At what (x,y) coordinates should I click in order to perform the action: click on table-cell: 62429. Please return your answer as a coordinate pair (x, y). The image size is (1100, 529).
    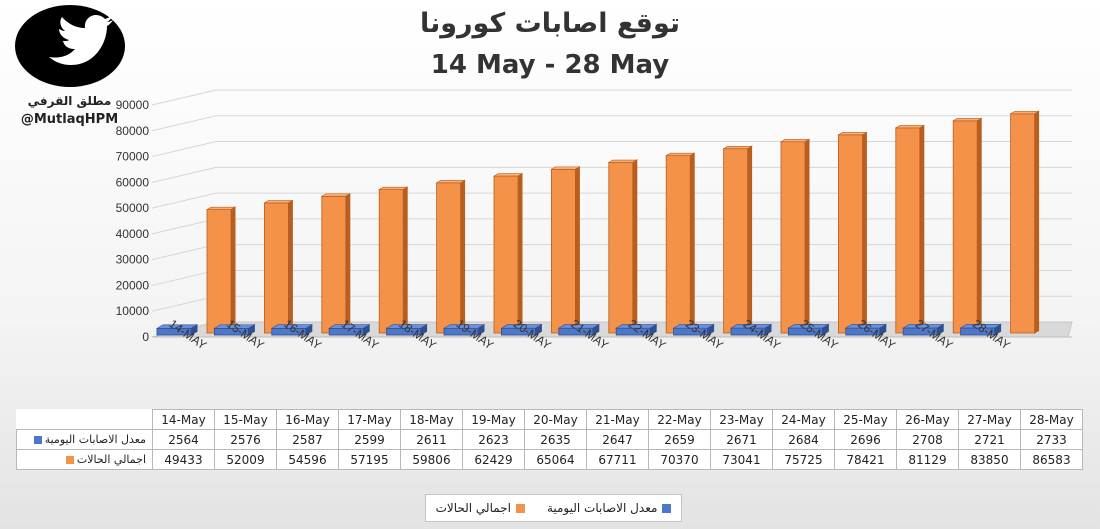
    Looking at the image, I should click on (493, 459).